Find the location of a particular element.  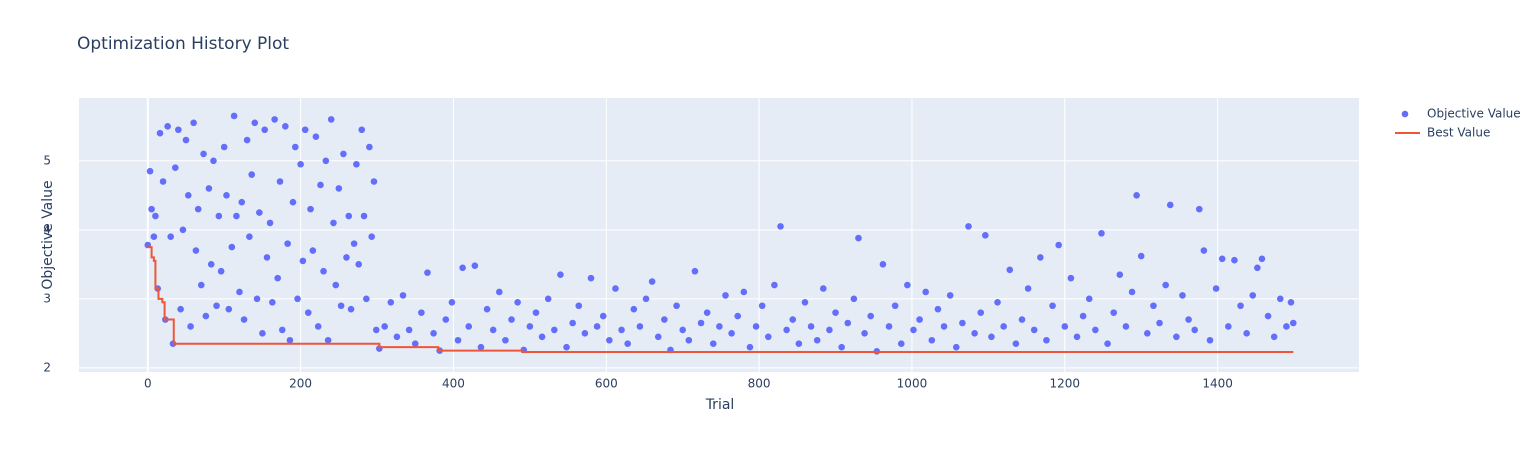

x-tick-label: 200 is located at coordinates (300, 384).